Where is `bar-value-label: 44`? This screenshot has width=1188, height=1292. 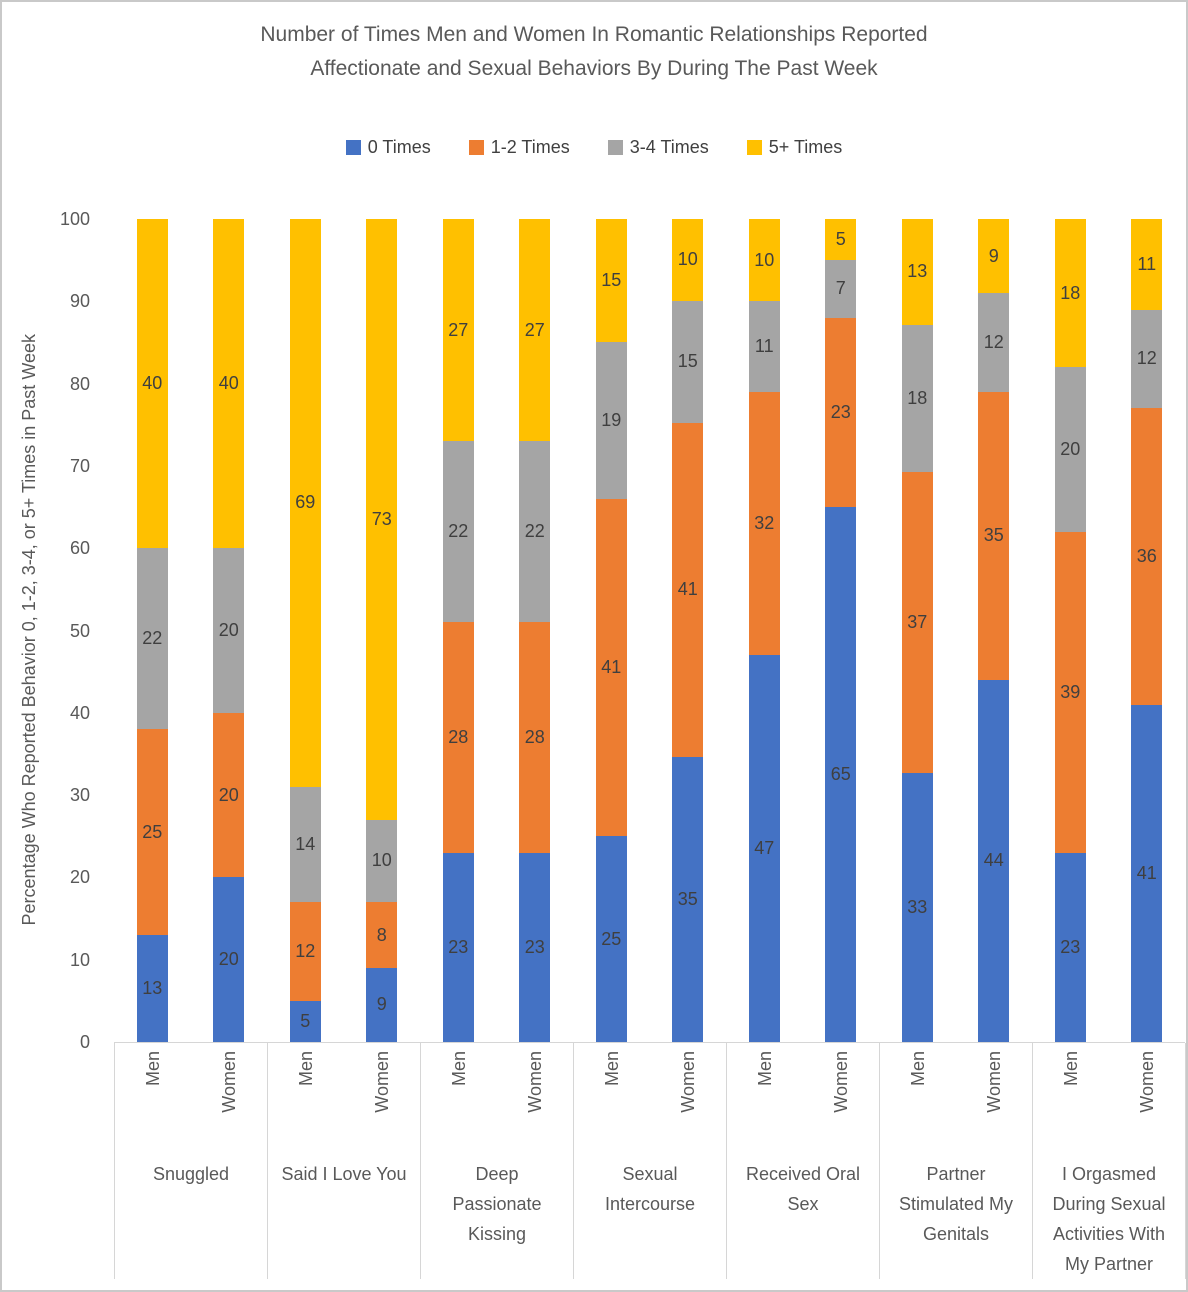 bar-value-label: 44 is located at coordinates (993, 860).